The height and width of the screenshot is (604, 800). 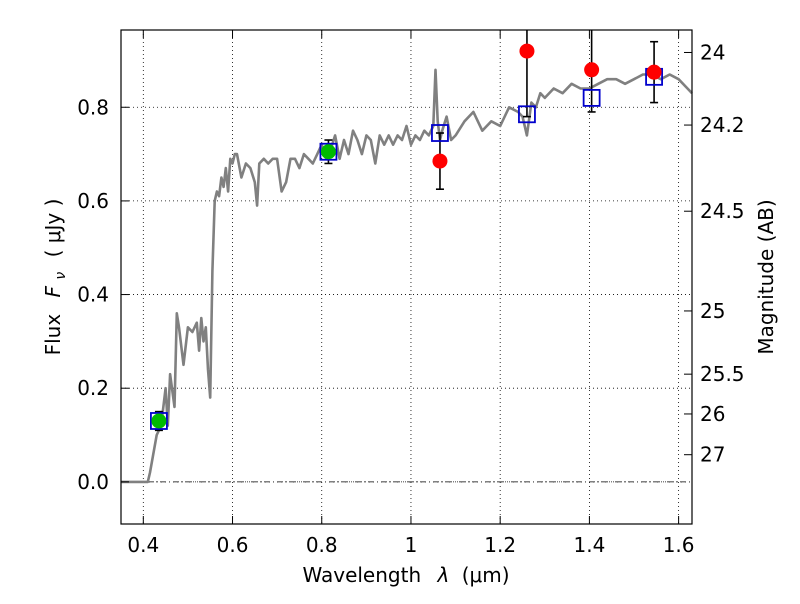 I want to click on x-tick-labels: 0.4 0.6 0.8 1 1.2 1.4 1.6, so click(x=410, y=545).